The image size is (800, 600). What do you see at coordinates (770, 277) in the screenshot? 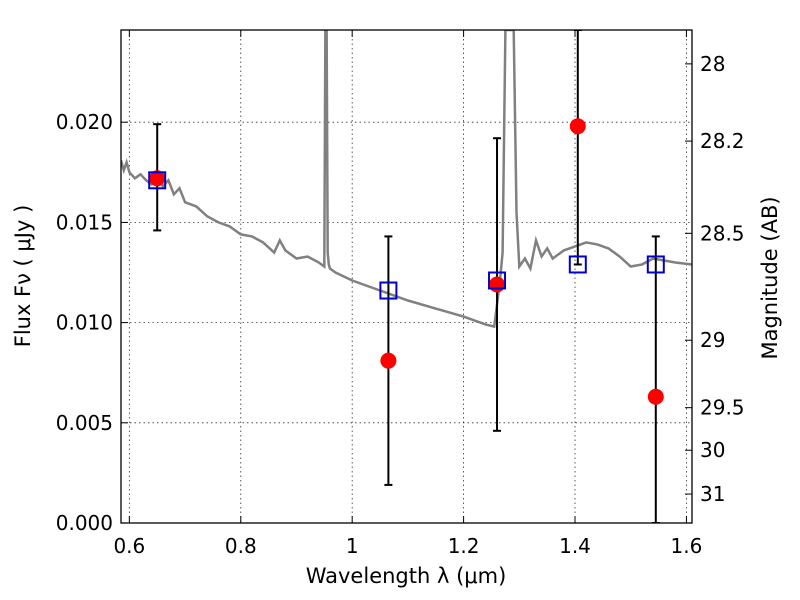
I see `y2-axis-label: Magnitude (AB)` at bounding box center [770, 277].